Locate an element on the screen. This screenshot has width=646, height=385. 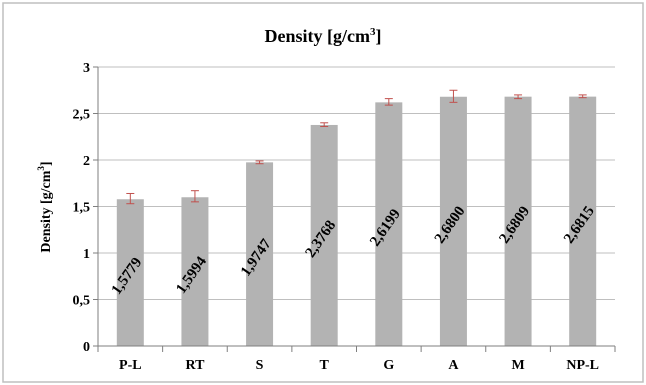
y-axis: 0 0,5 1 1,5 2 2,5 3 is located at coordinates (86, 208).